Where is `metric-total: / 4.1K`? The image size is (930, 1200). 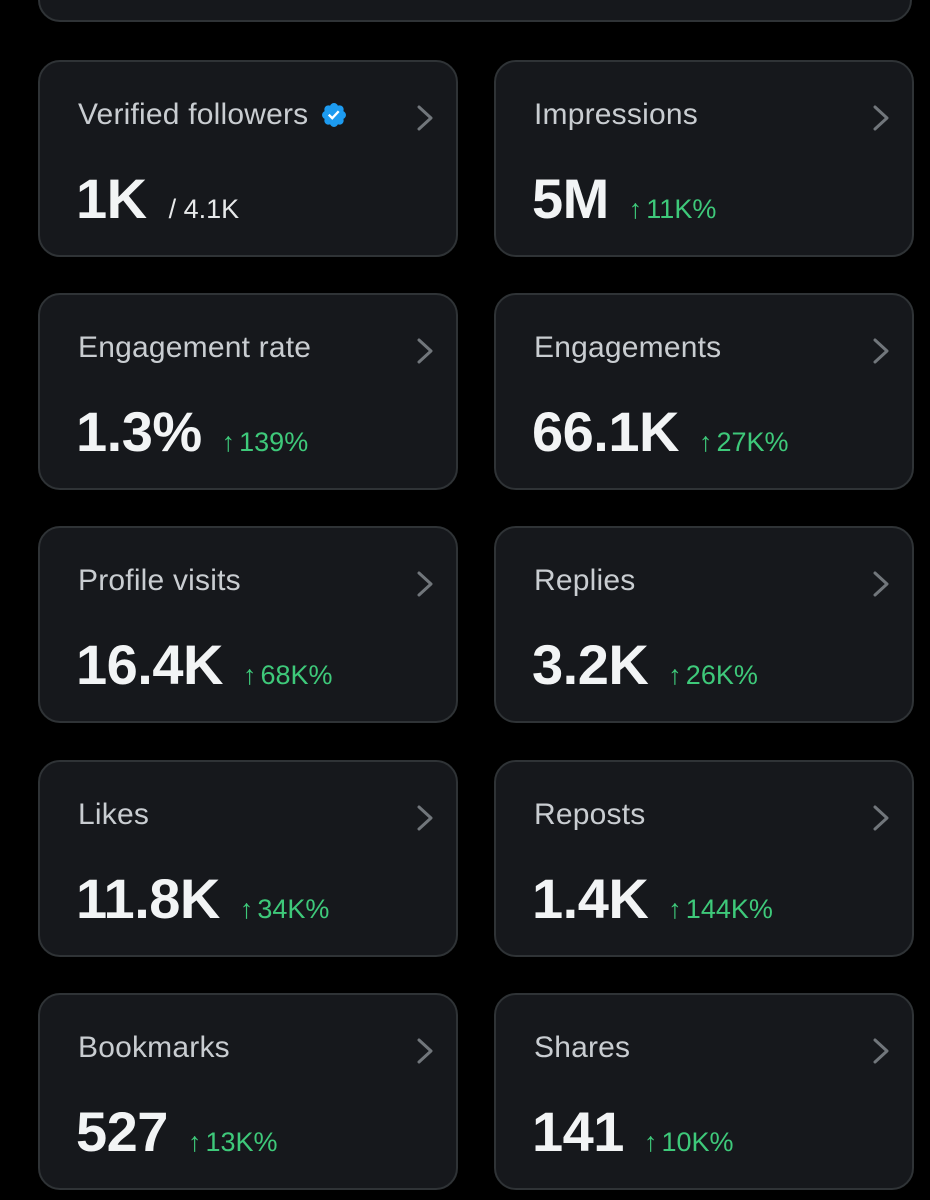
metric-total: / 4.1K is located at coordinates (204, 209).